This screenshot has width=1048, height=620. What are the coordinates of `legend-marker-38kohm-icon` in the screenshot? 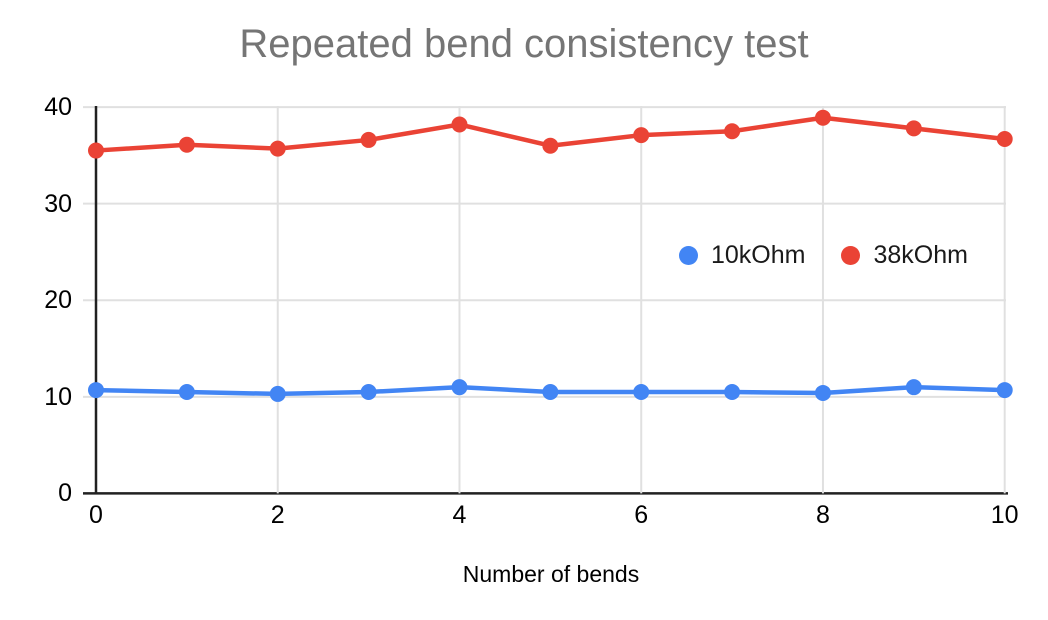 It's located at (851, 255).